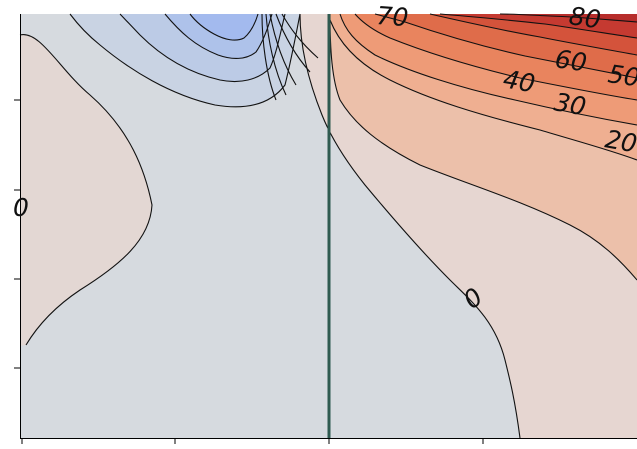 Image resolution: width=637 pixels, height=449 pixels. What do you see at coordinates (570, 104) in the screenshot?
I see `contour-label-30: 30` at bounding box center [570, 104].